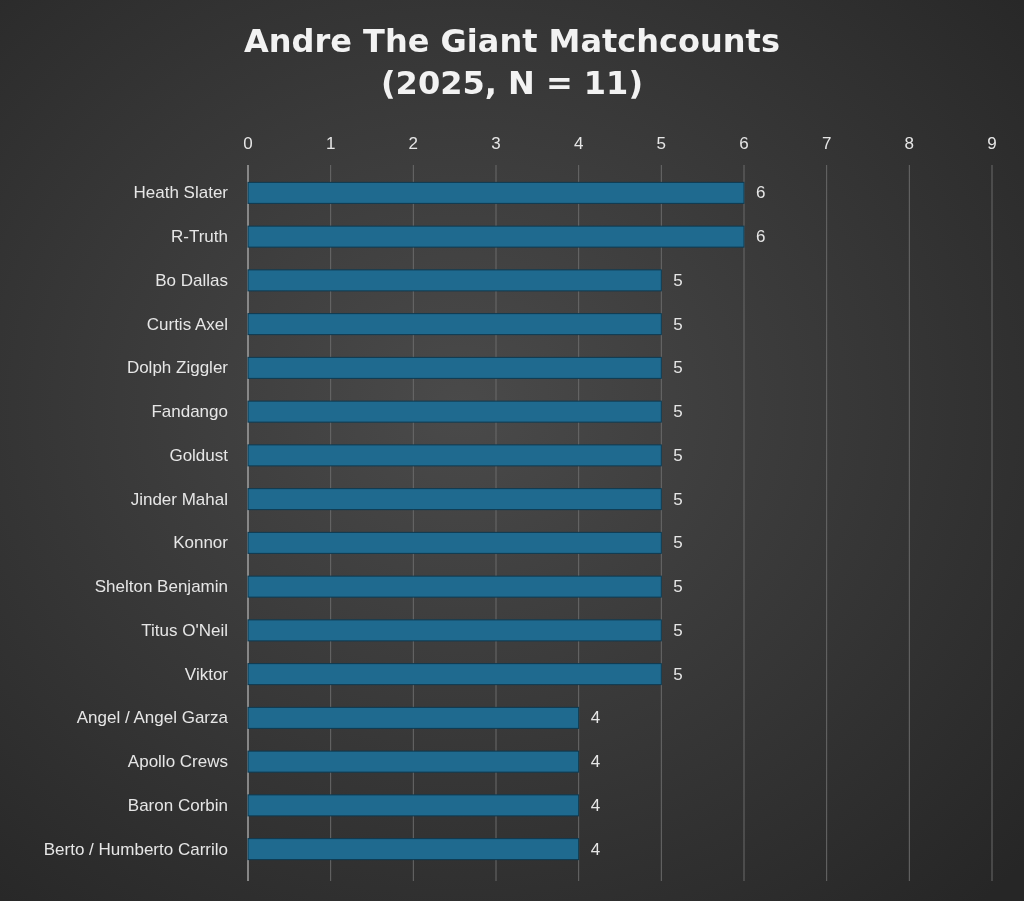  What do you see at coordinates (135, 849) in the screenshot?
I see `y-tick-label: Berto / Humberto Carrilo` at bounding box center [135, 849].